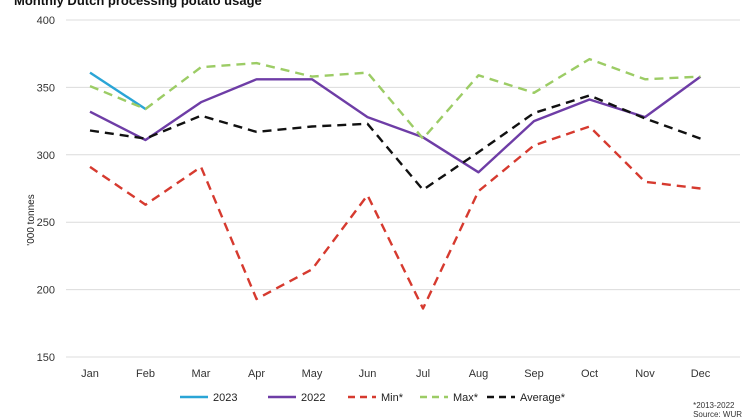 The height and width of the screenshot is (420, 748). I want to click on footnote-source: Source: WUR, so click(717, 414).